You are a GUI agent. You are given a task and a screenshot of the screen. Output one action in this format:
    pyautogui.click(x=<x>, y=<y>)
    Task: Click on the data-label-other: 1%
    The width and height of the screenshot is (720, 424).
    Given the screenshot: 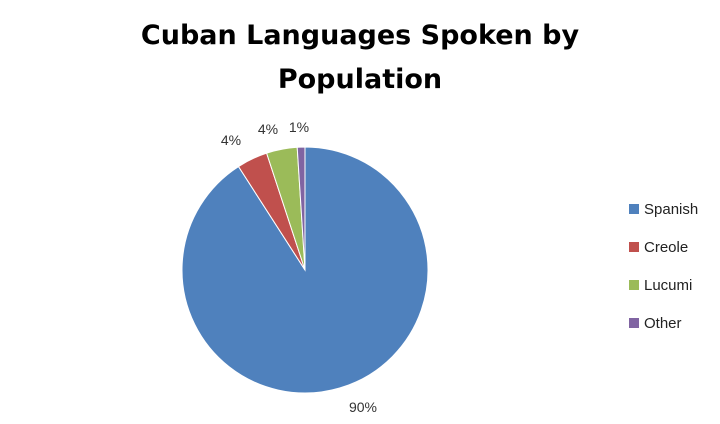 What is the action you would take?
    pyautogui.click(x=299, y=127)
    